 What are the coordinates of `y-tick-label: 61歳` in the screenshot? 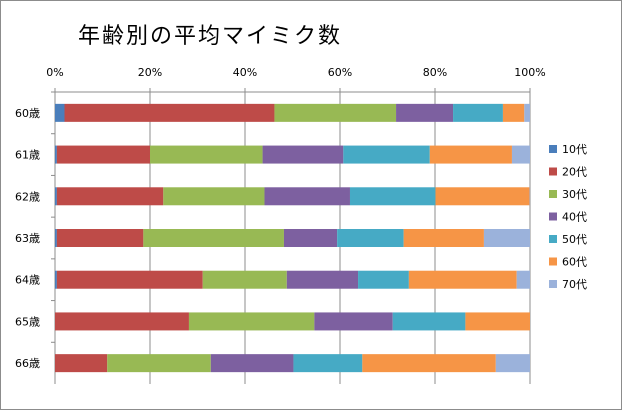 It's located at (27, 155).